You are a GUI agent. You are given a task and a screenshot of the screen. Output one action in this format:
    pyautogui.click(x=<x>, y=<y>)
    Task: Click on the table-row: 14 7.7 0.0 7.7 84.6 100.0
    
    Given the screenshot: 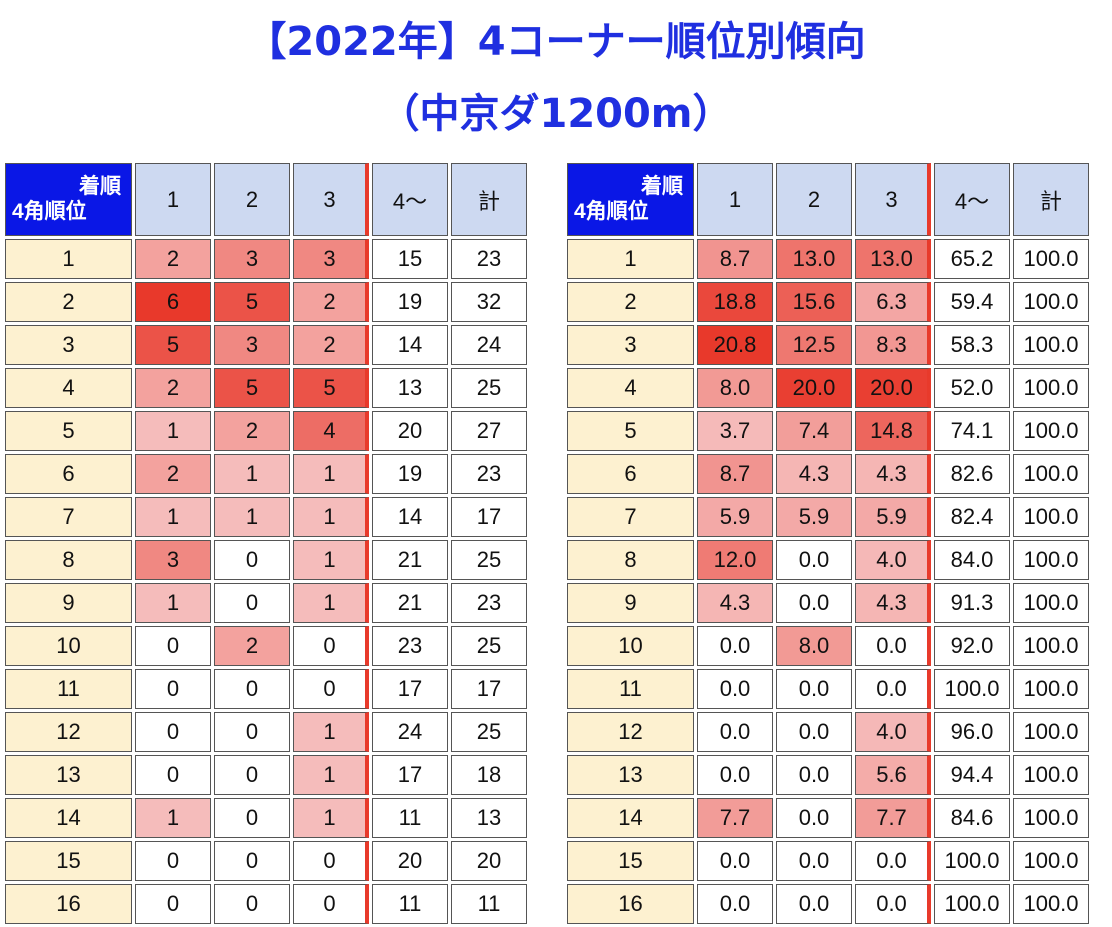 What is the action you would take?
    pyautogui.click(x=828, y=818)
    